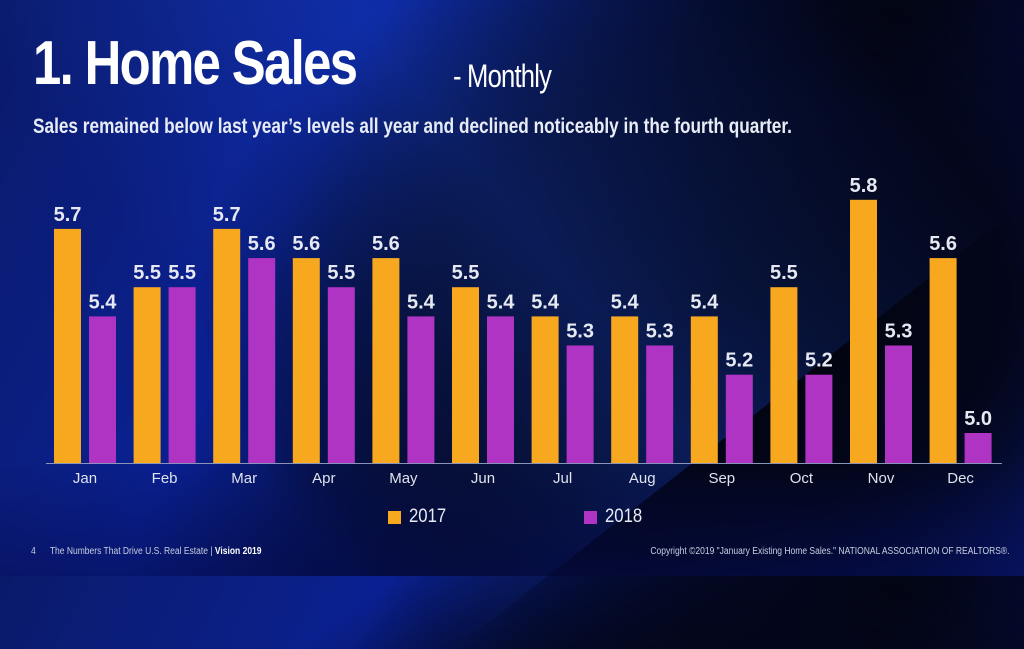  What do you see at coordinates (67, 345) in the screenshot?
I see `bar-2017-jan` at bounding box center [67, 345].